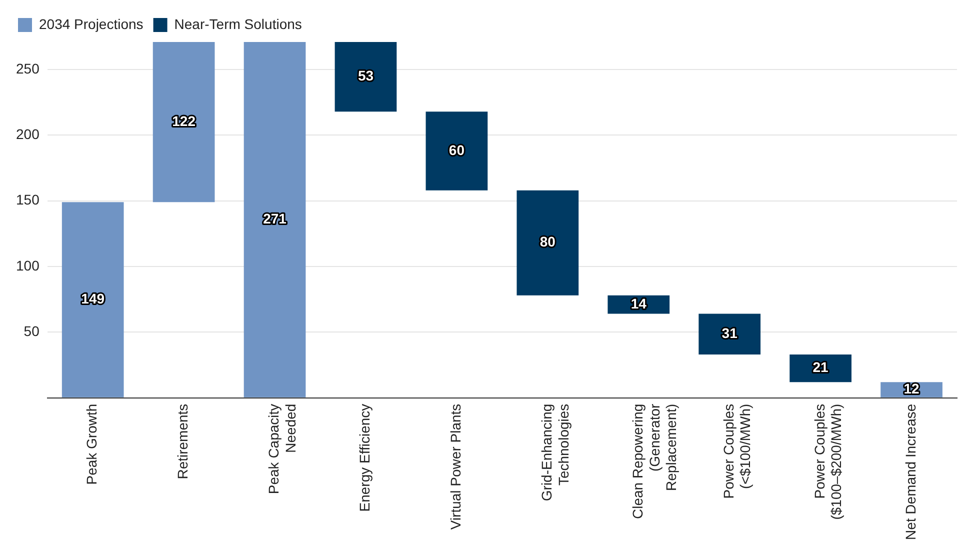 This screenshot has height=554, width=969. Describe the element at coordinates (32, 331) in the screenshot. I see `y-tick-label: 50` at that location.